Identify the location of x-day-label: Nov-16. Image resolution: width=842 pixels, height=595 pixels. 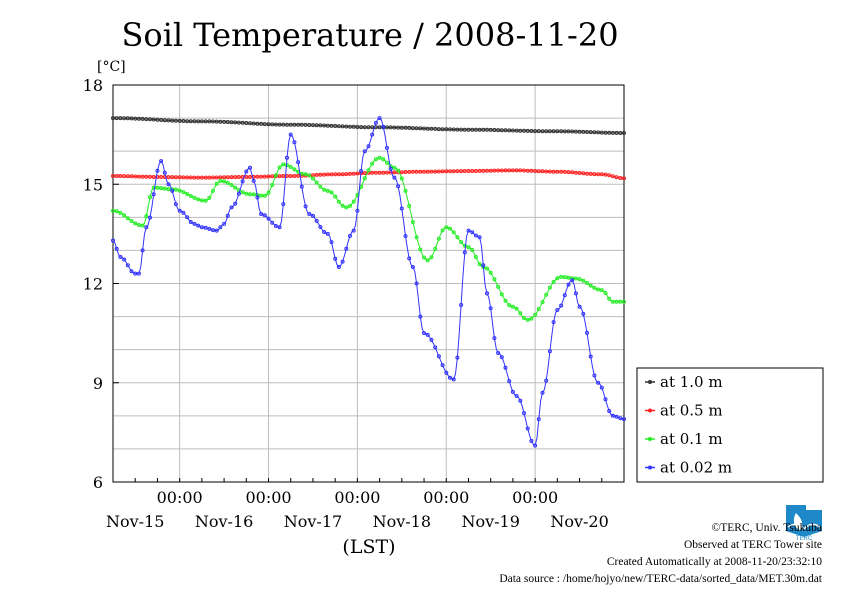
(224, 521).